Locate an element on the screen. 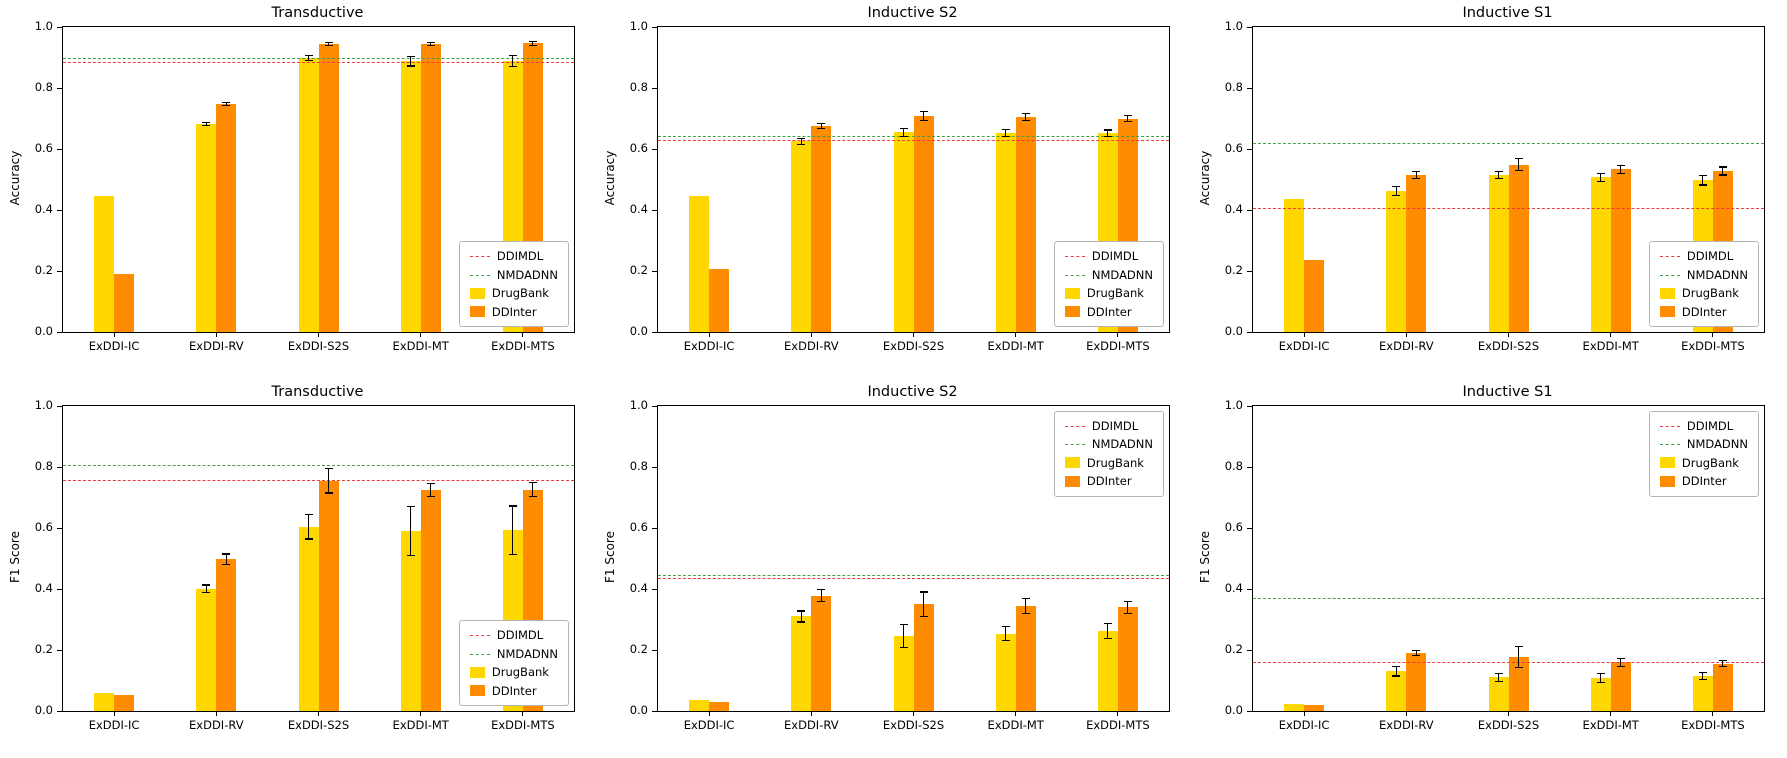 The width and height of the screenshot is (1787, 758). legend-item-nmdadnn: NMDADNN is located at coordinates (1703, 275).